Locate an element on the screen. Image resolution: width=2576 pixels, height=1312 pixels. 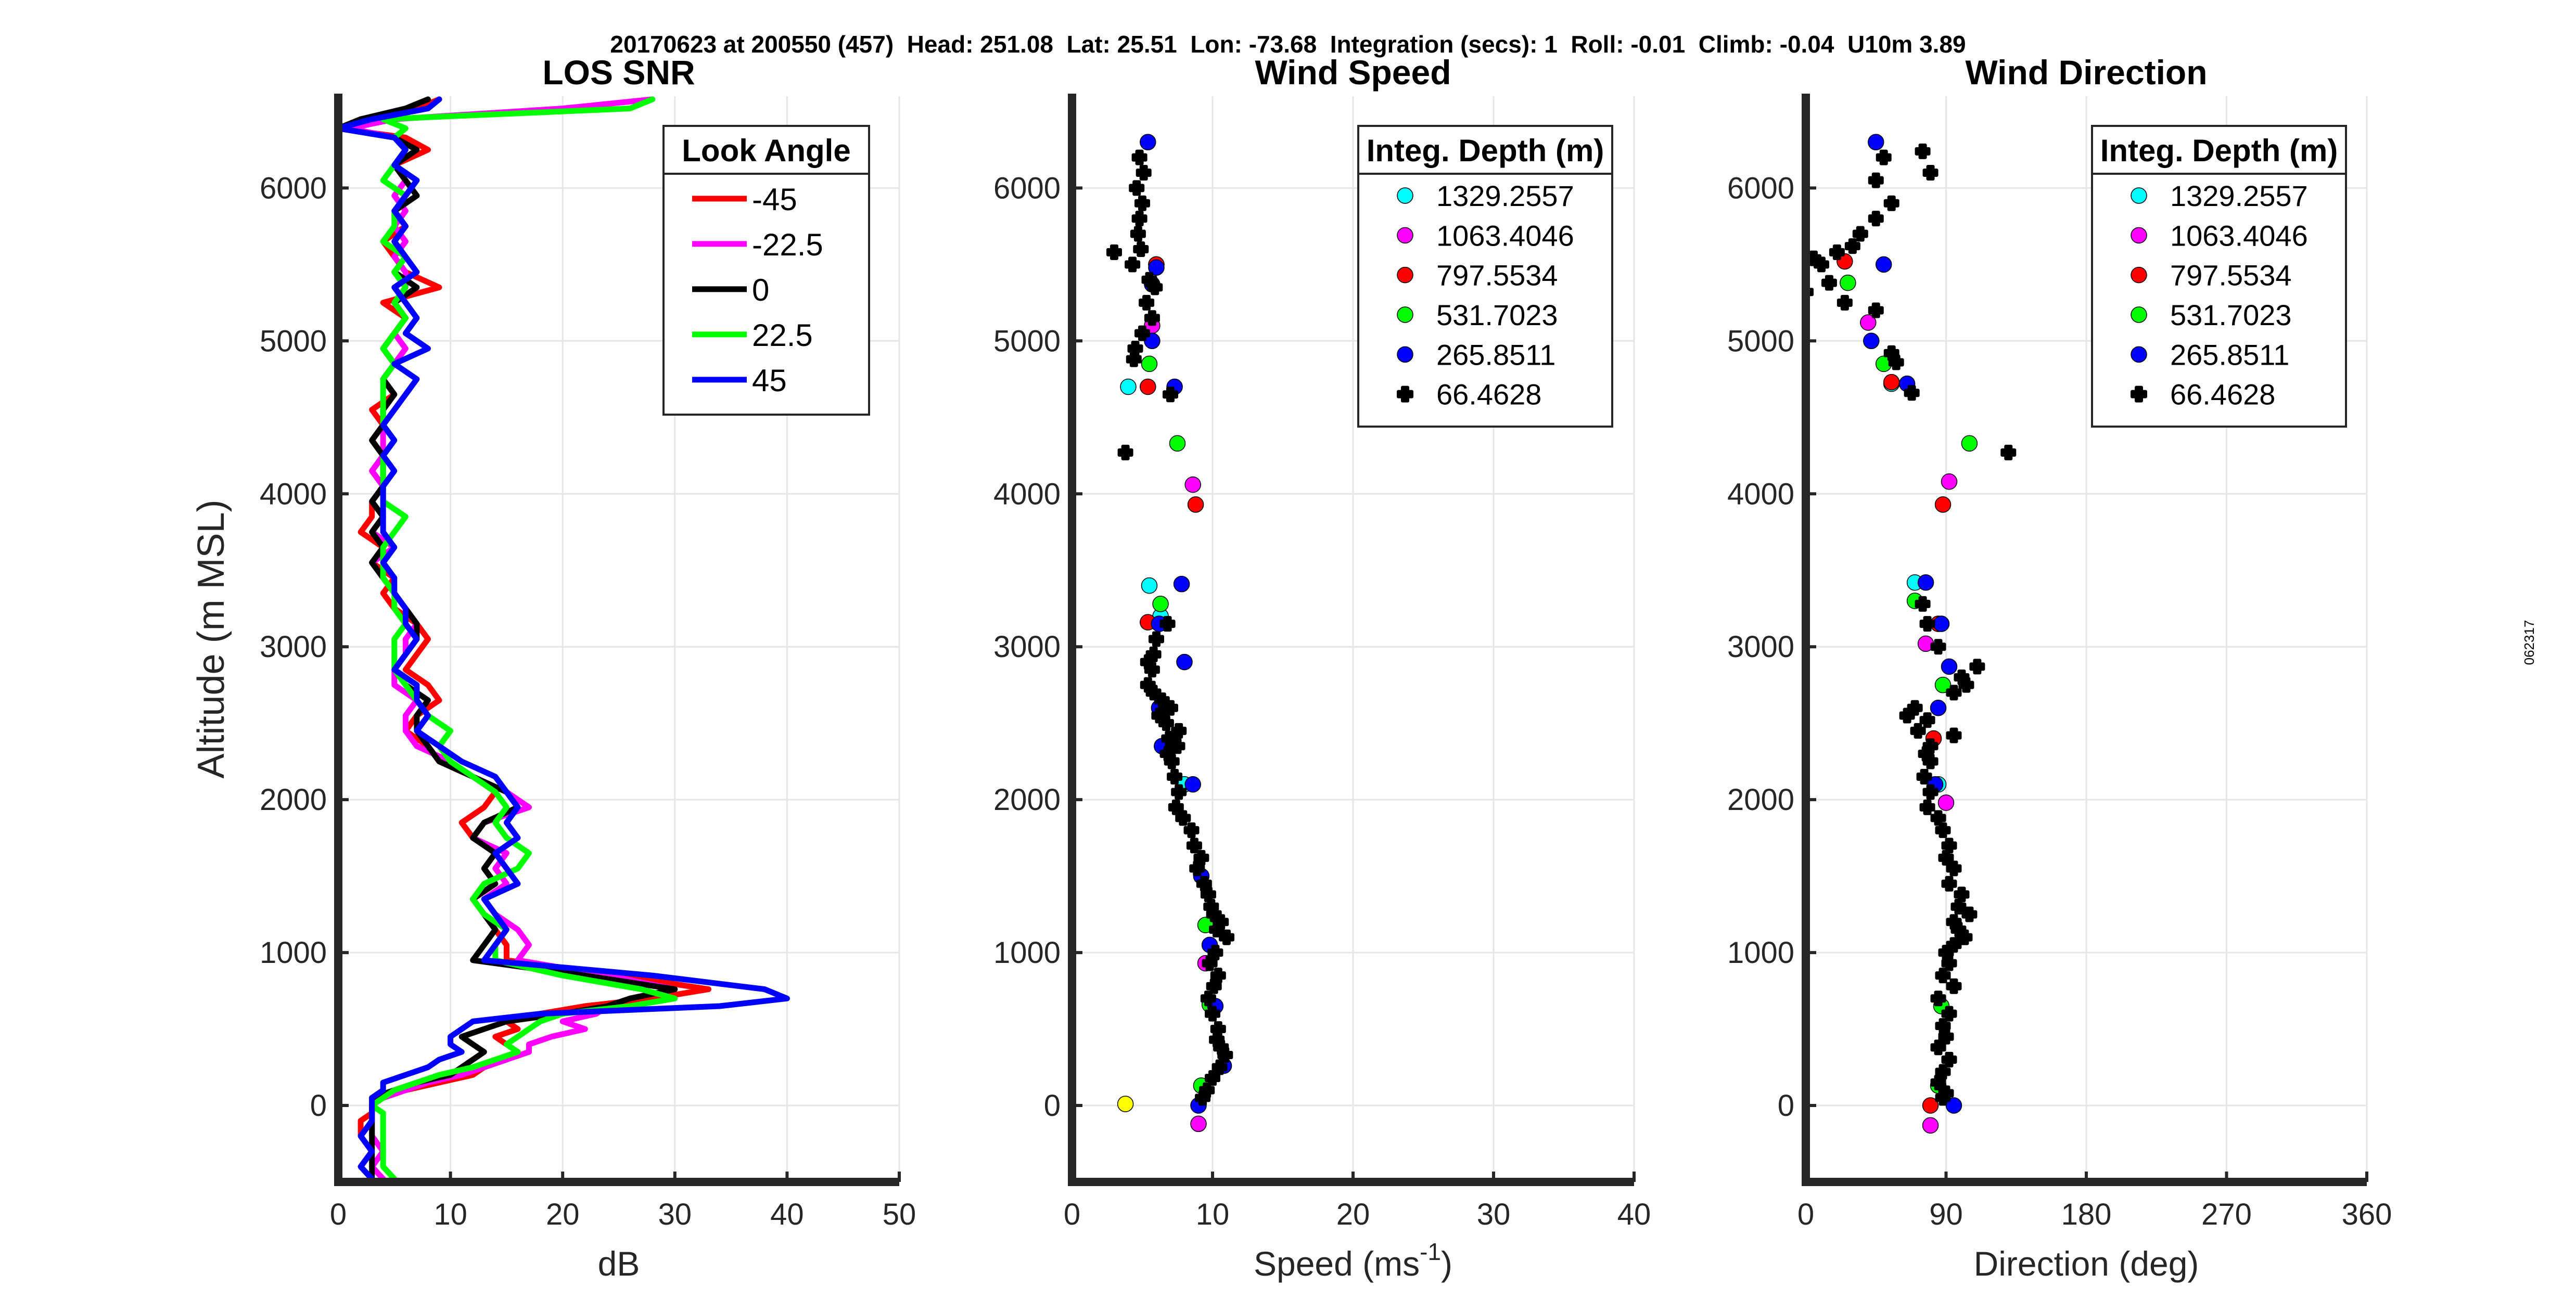
y-tick-label: 4000 is located at coordinates (1760, 494).